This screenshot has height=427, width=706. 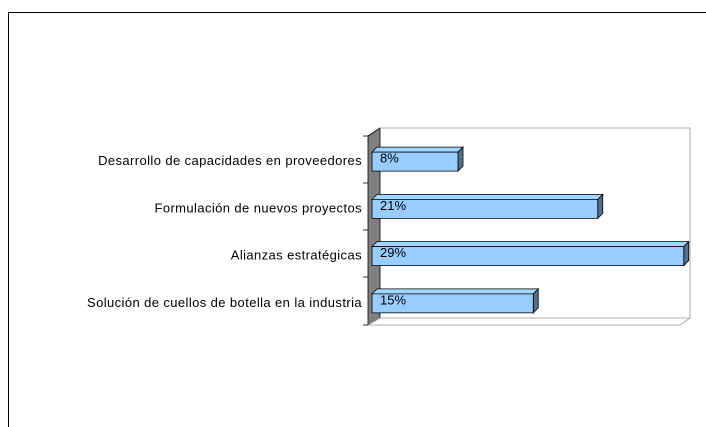 I want to click on ticks, so click(x=365, y=230).